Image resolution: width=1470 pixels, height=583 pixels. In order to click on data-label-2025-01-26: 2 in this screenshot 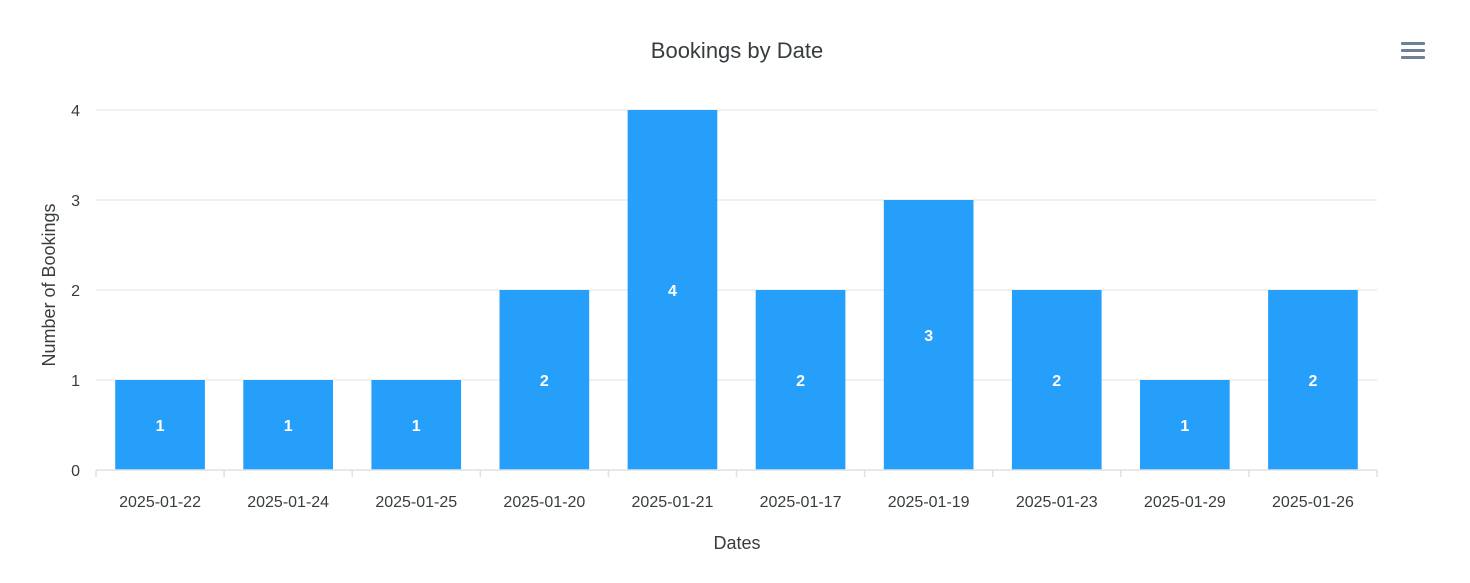, I will do `click(1312, 381)`.